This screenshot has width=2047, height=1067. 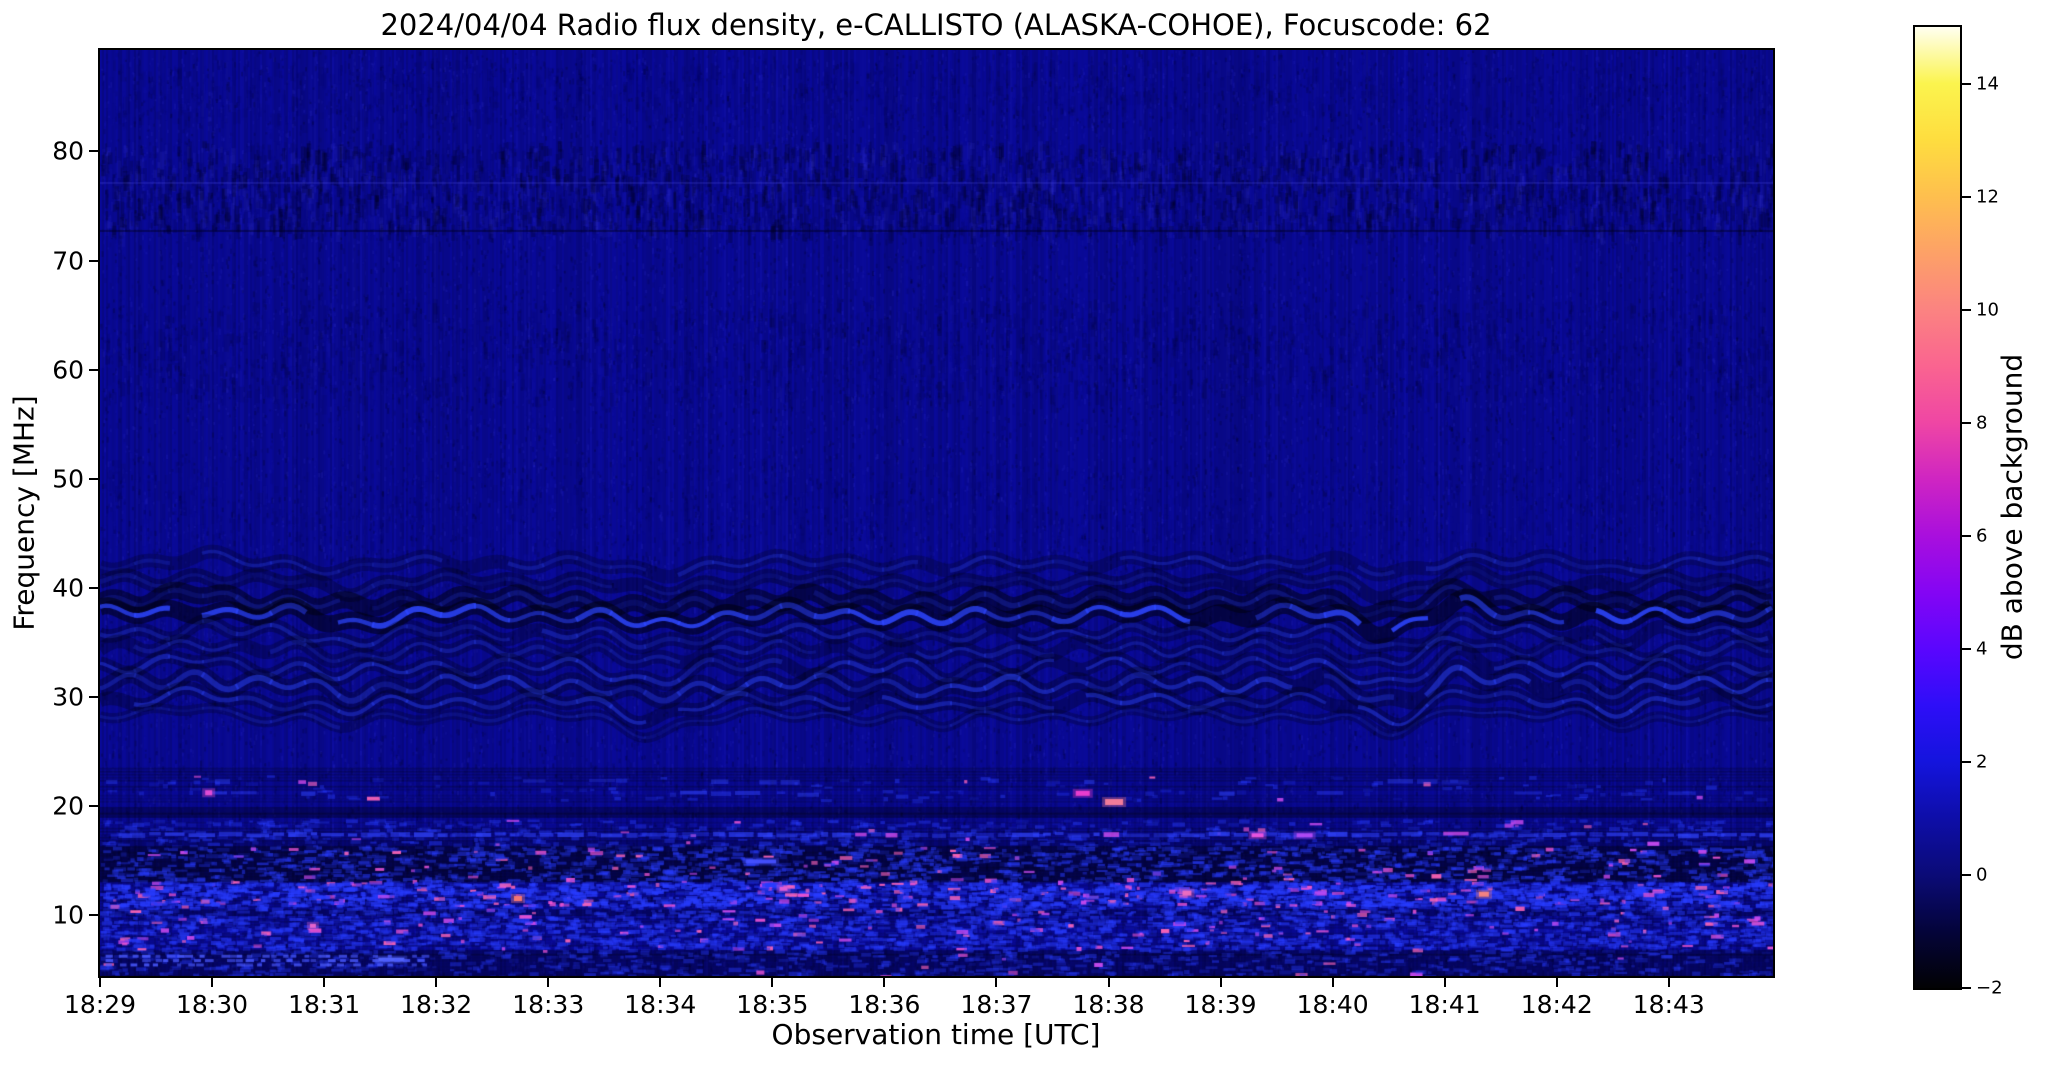 What do you see at coordinates (660, 1004) in the screenshot?
I see `x-tick-label: 18:34` at bounding box center [660, 1004].